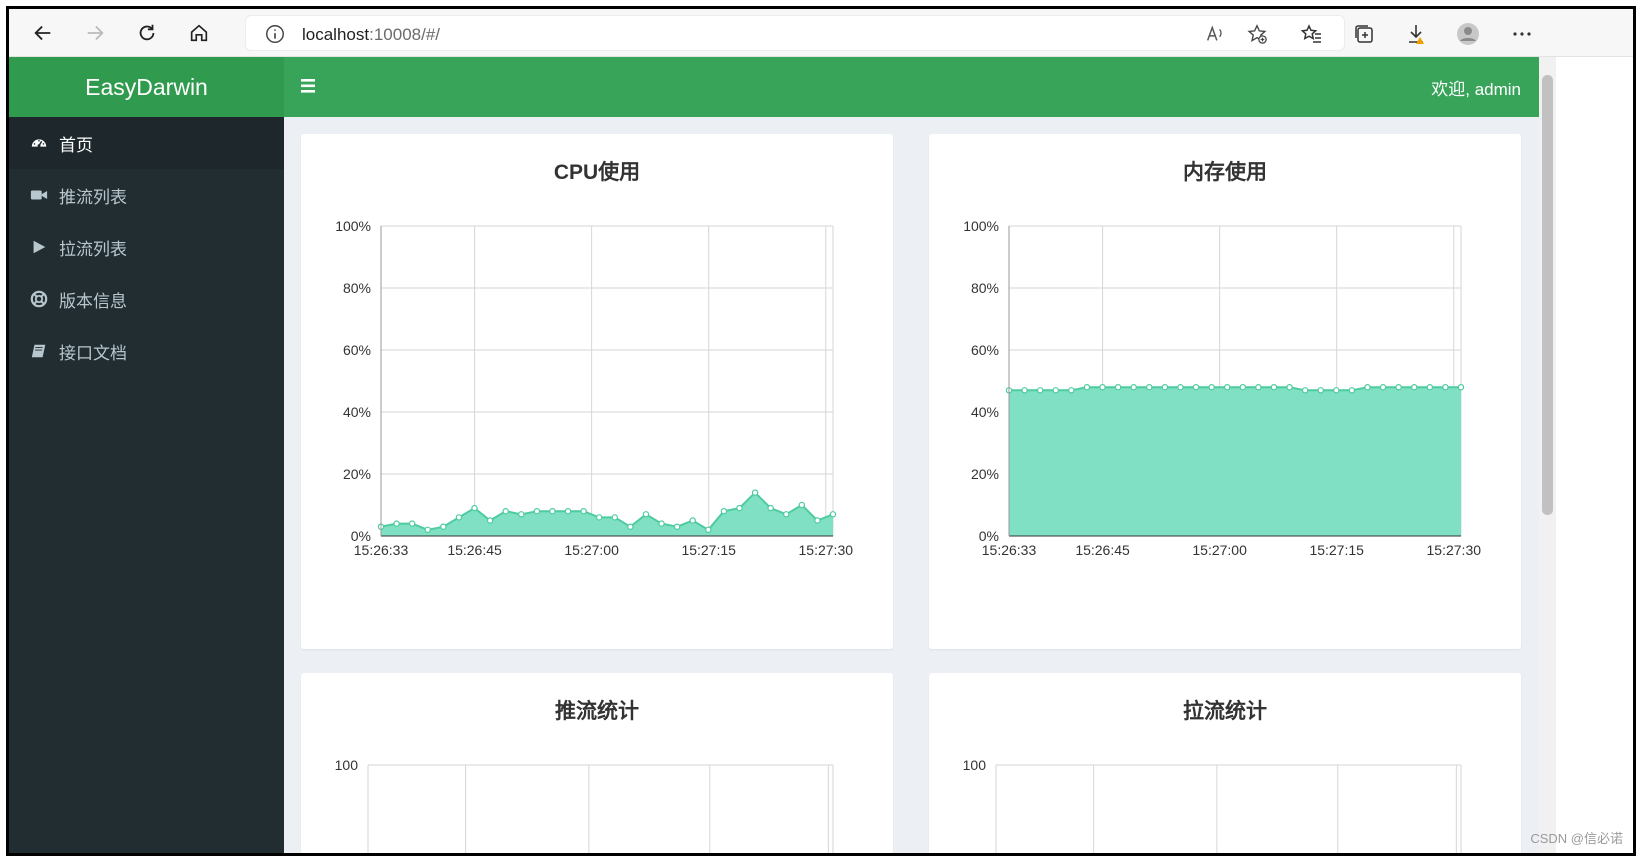 This screenshot has width=1642, height=861. Describe the element at coordinates (39, 299) in the screenshot. I see `life-ring-icon` at that location.